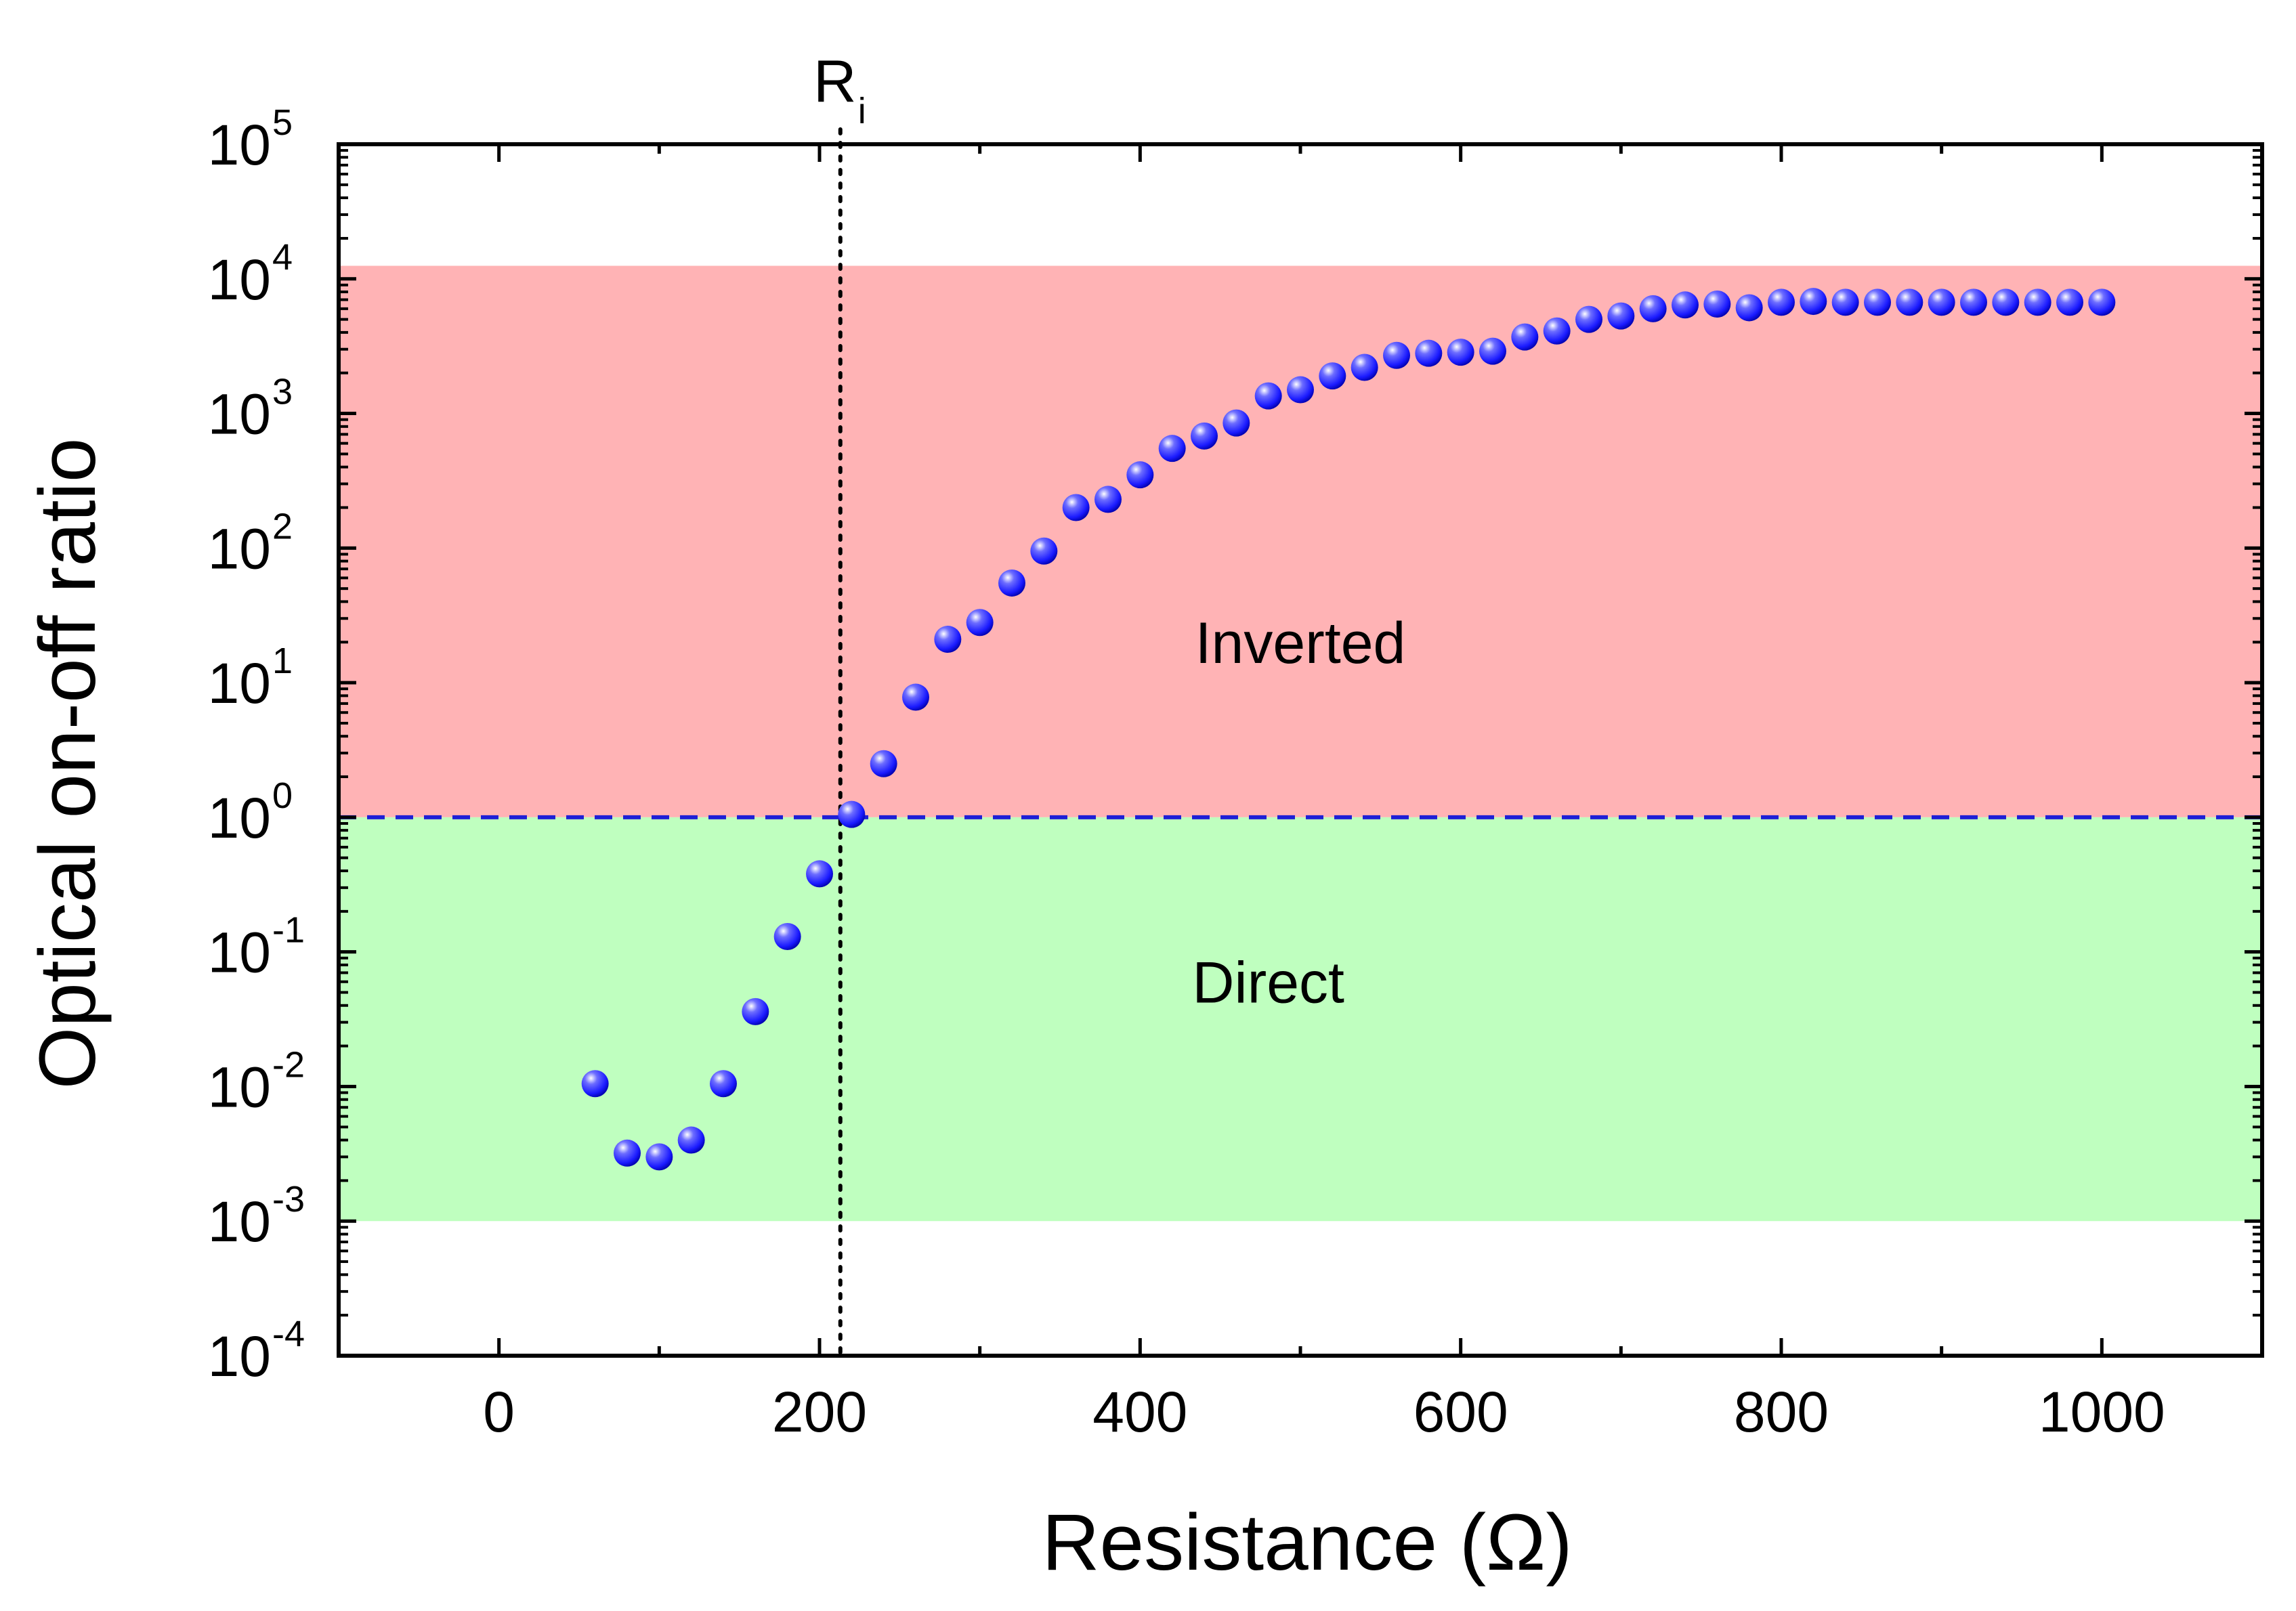 This screenshot has width=2296, height=1611. I want to click on y-tick-exponent: 5, so click(282, 122).